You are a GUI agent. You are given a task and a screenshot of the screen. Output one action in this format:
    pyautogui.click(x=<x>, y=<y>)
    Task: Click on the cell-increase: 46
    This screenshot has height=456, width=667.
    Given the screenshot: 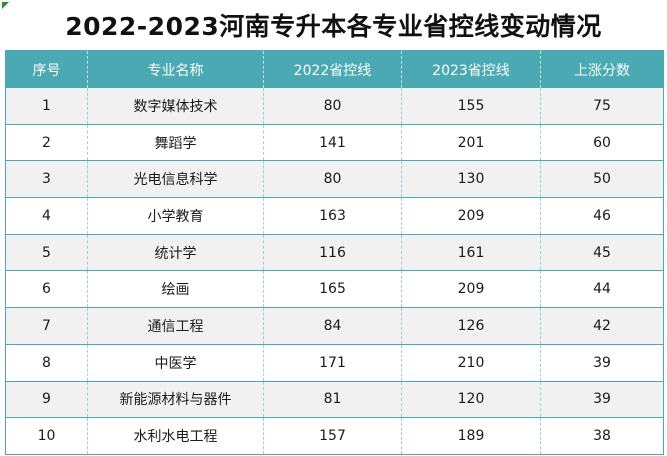 What is the action you would take?
    pyautogui.click(x=602, y=216)
    